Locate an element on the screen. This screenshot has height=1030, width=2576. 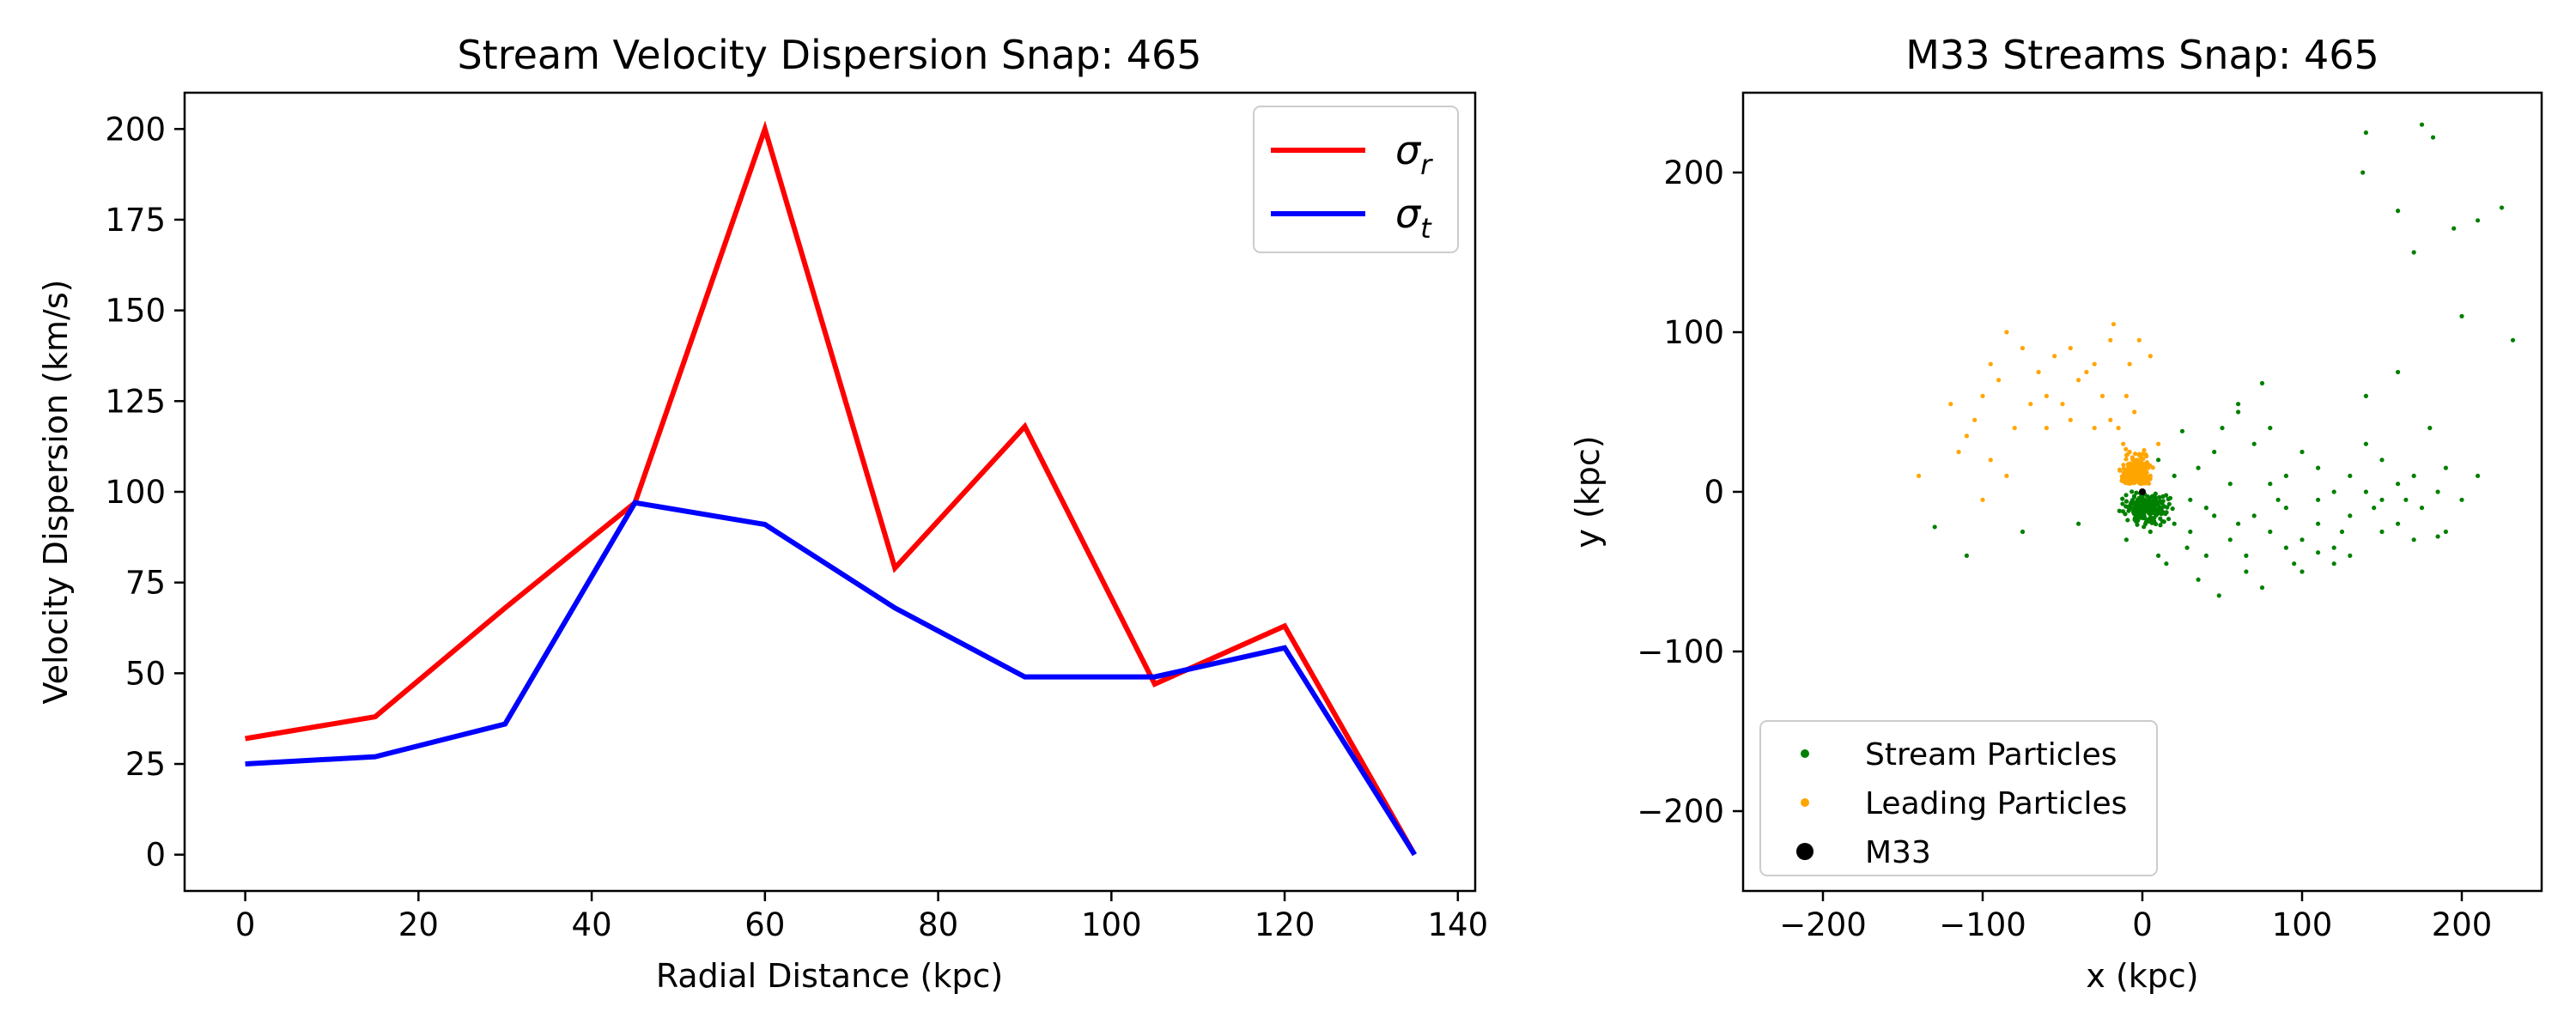
y-tick-label: 50 is located at coordinates (145, 673).